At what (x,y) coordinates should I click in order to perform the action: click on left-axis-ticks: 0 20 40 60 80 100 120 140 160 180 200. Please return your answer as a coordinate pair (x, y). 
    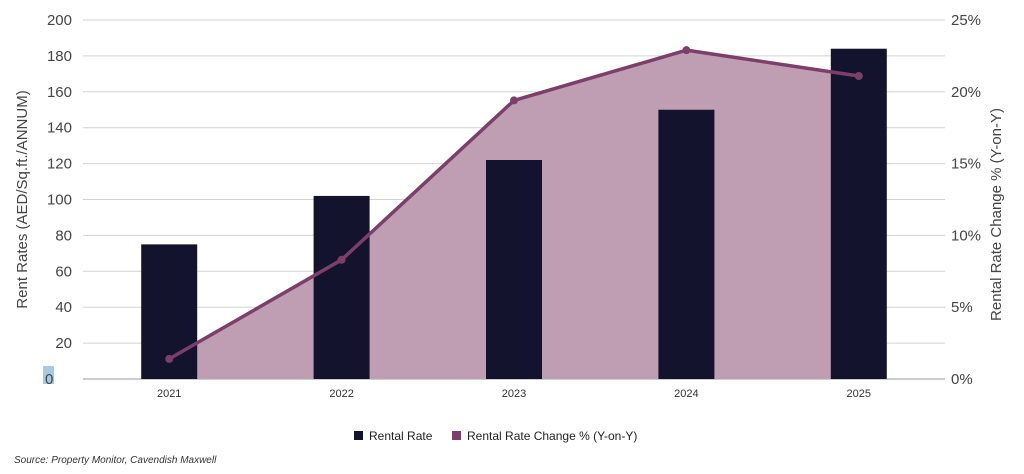
    Looking at the image, I should click on (57, 200).